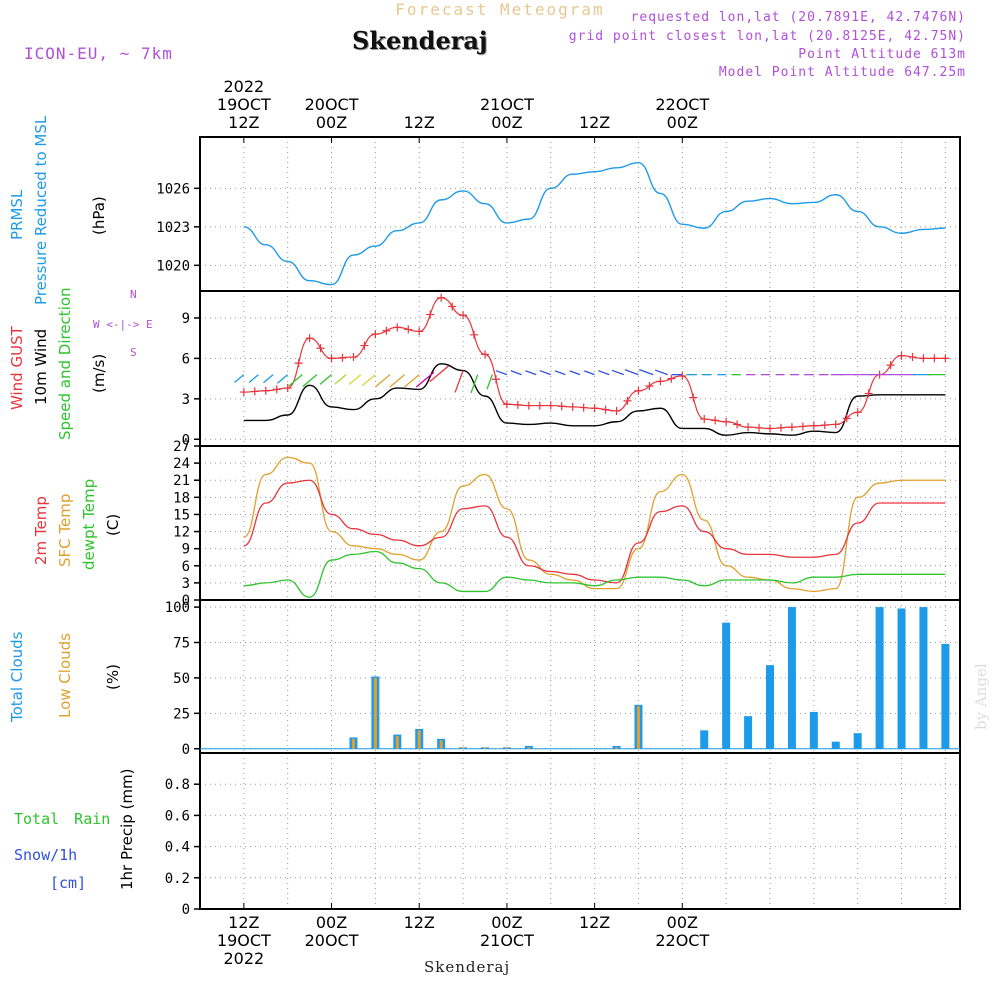 The image size is (1000, 1000). I want to click on y-tick-label: 12, so click(181, 533).